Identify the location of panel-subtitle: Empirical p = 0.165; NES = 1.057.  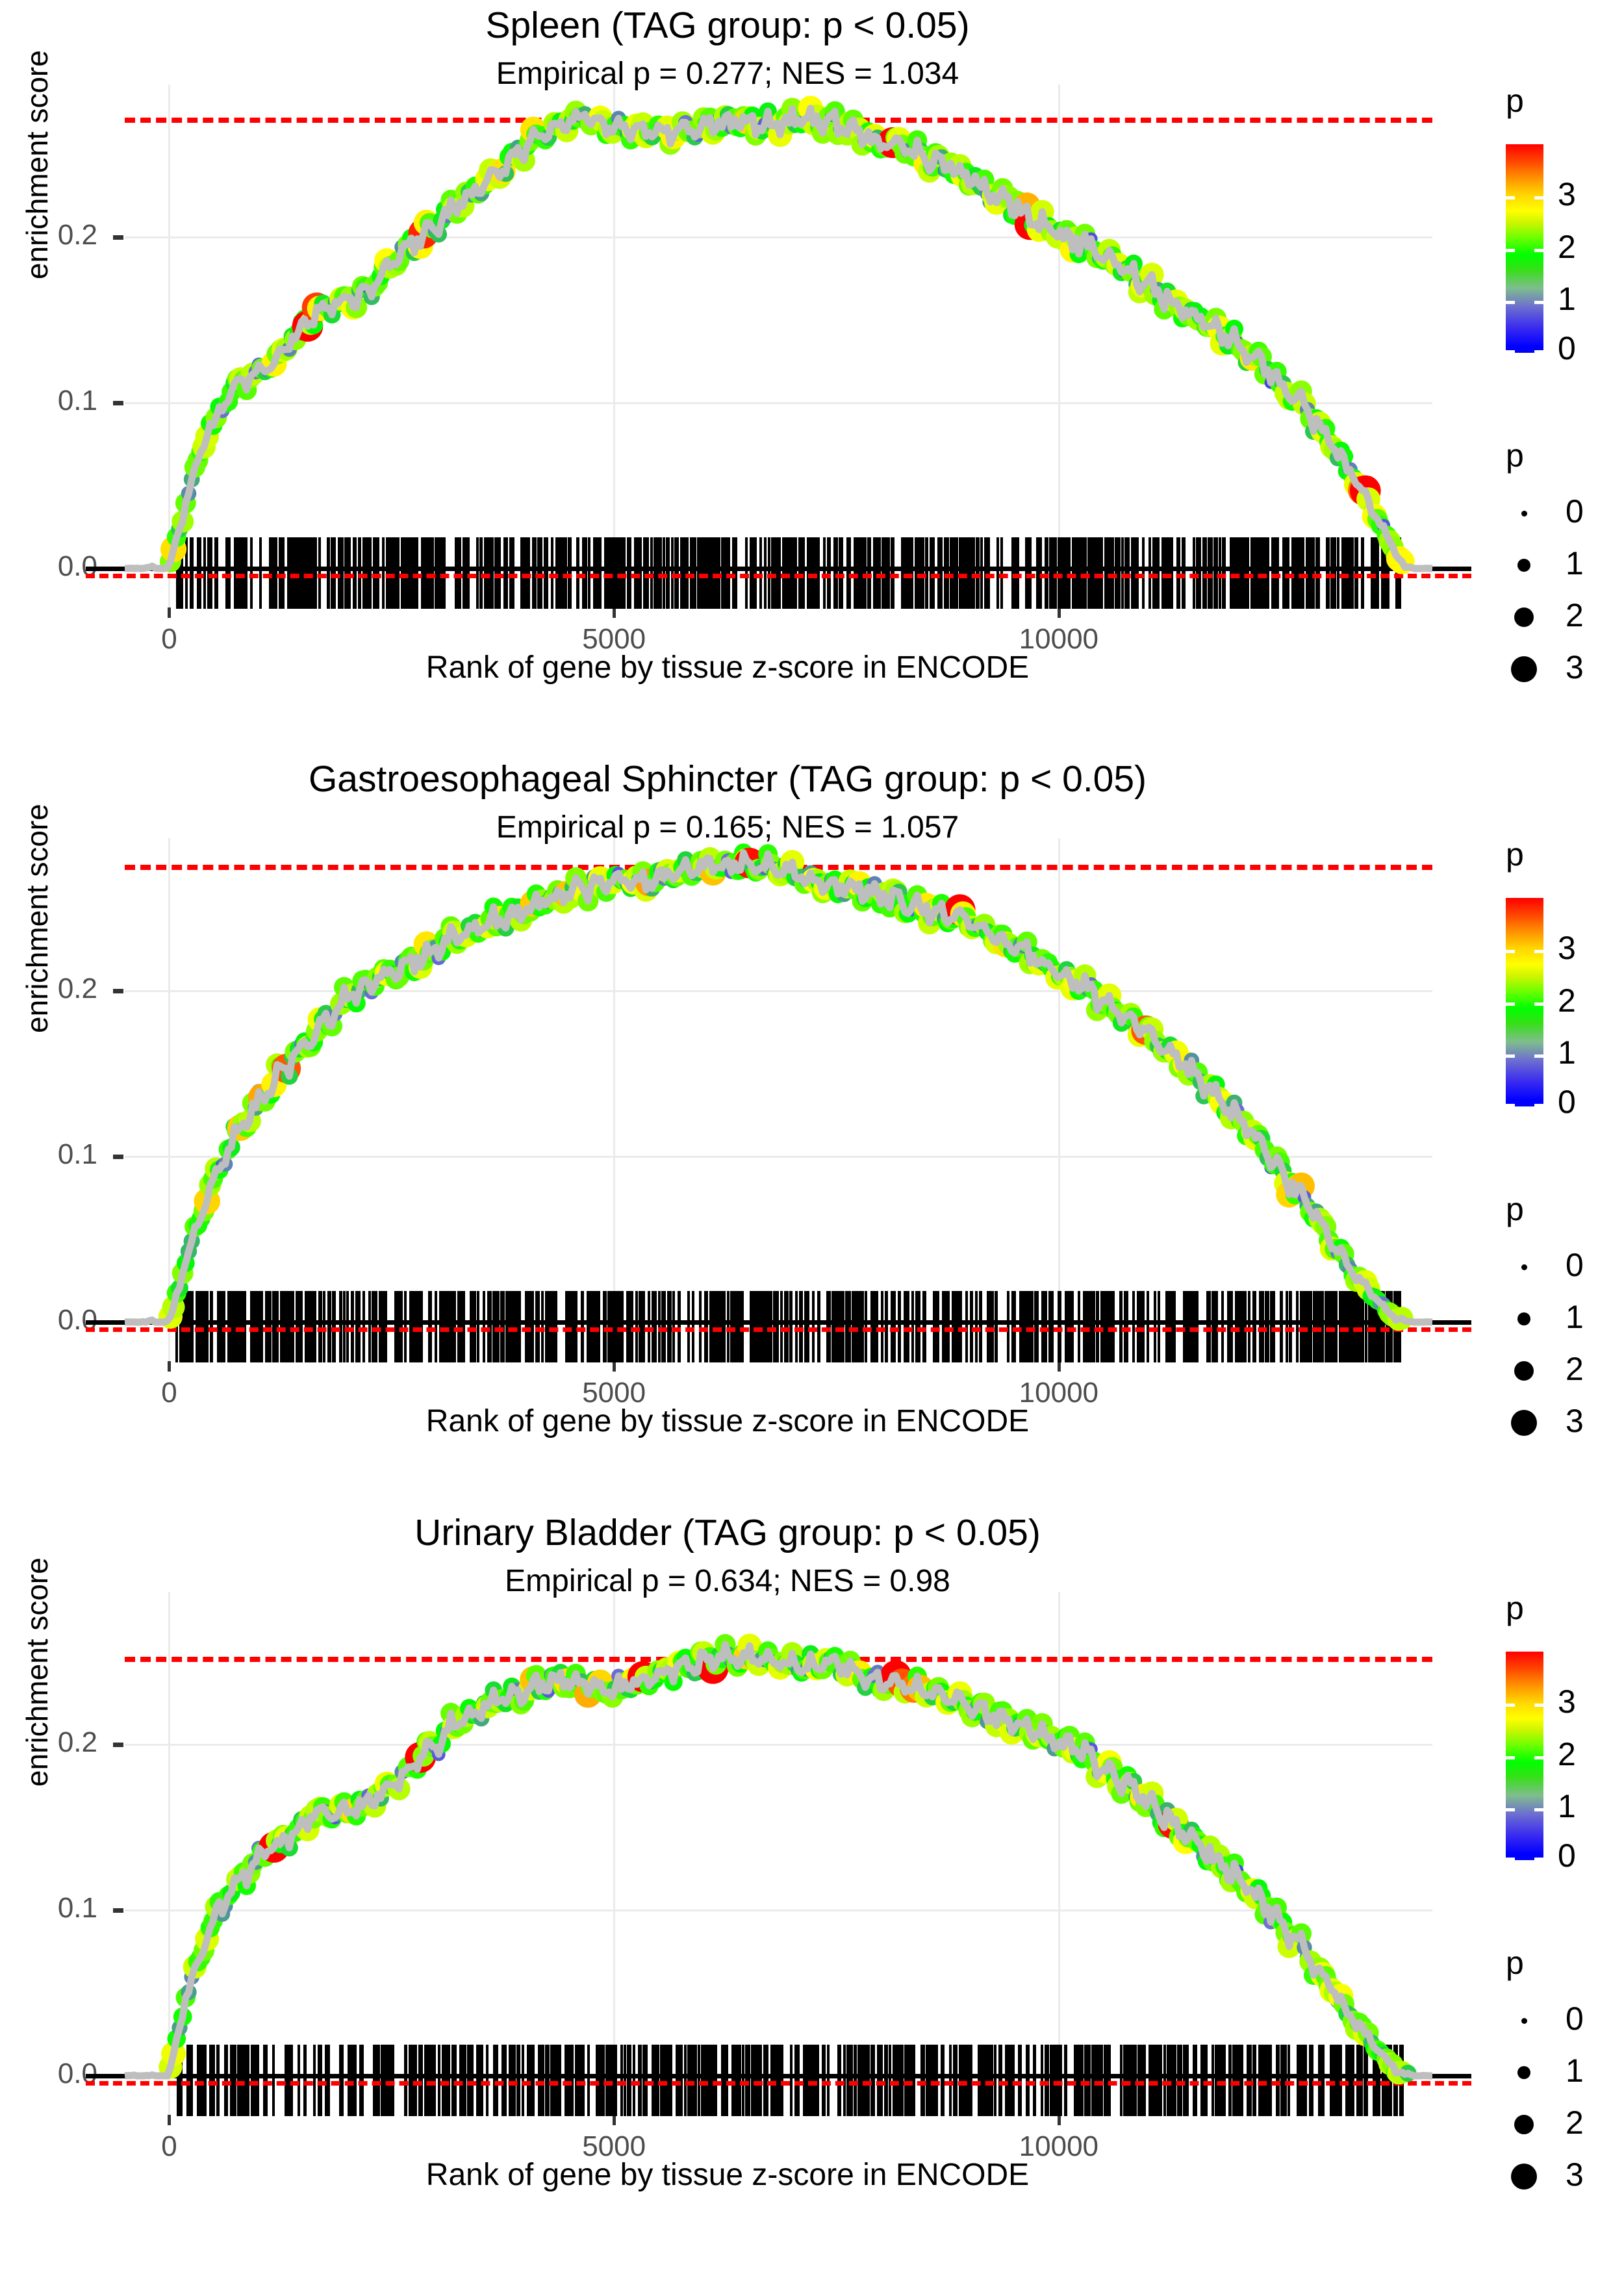
(727, 827).